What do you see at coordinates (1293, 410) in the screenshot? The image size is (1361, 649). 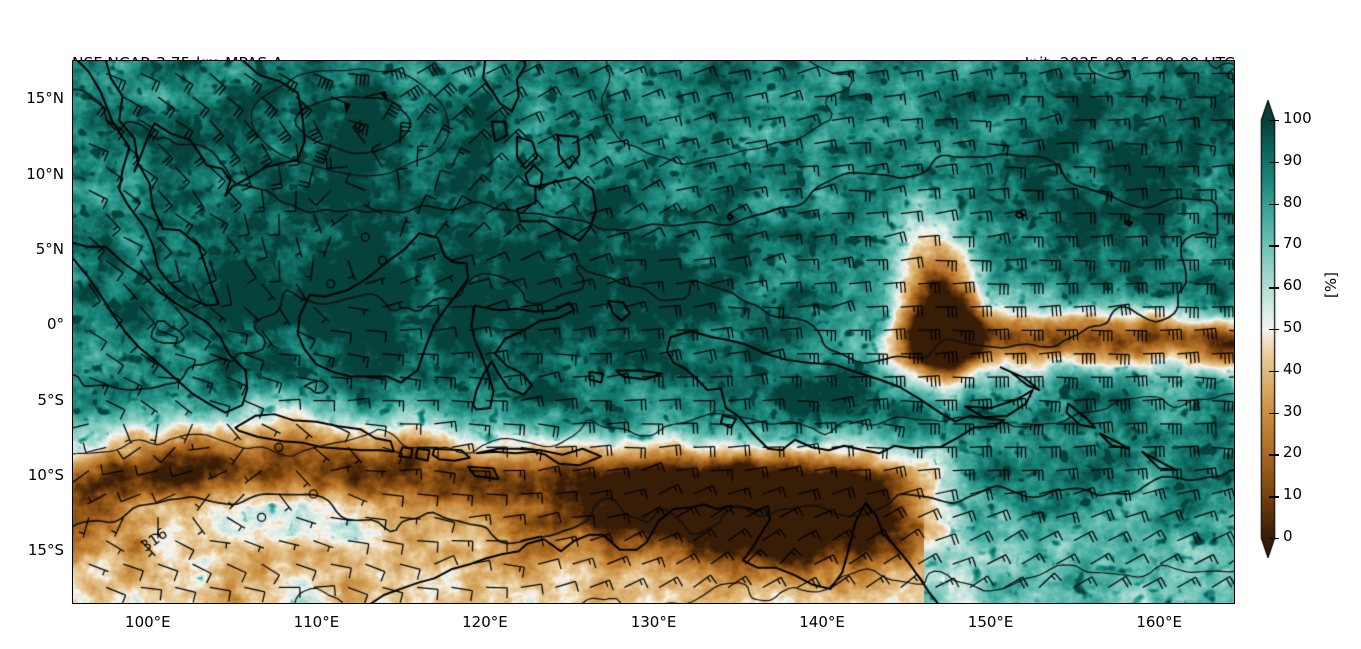 I see `colorbar-tick-label: 30` at bounding box center [1293, 410].